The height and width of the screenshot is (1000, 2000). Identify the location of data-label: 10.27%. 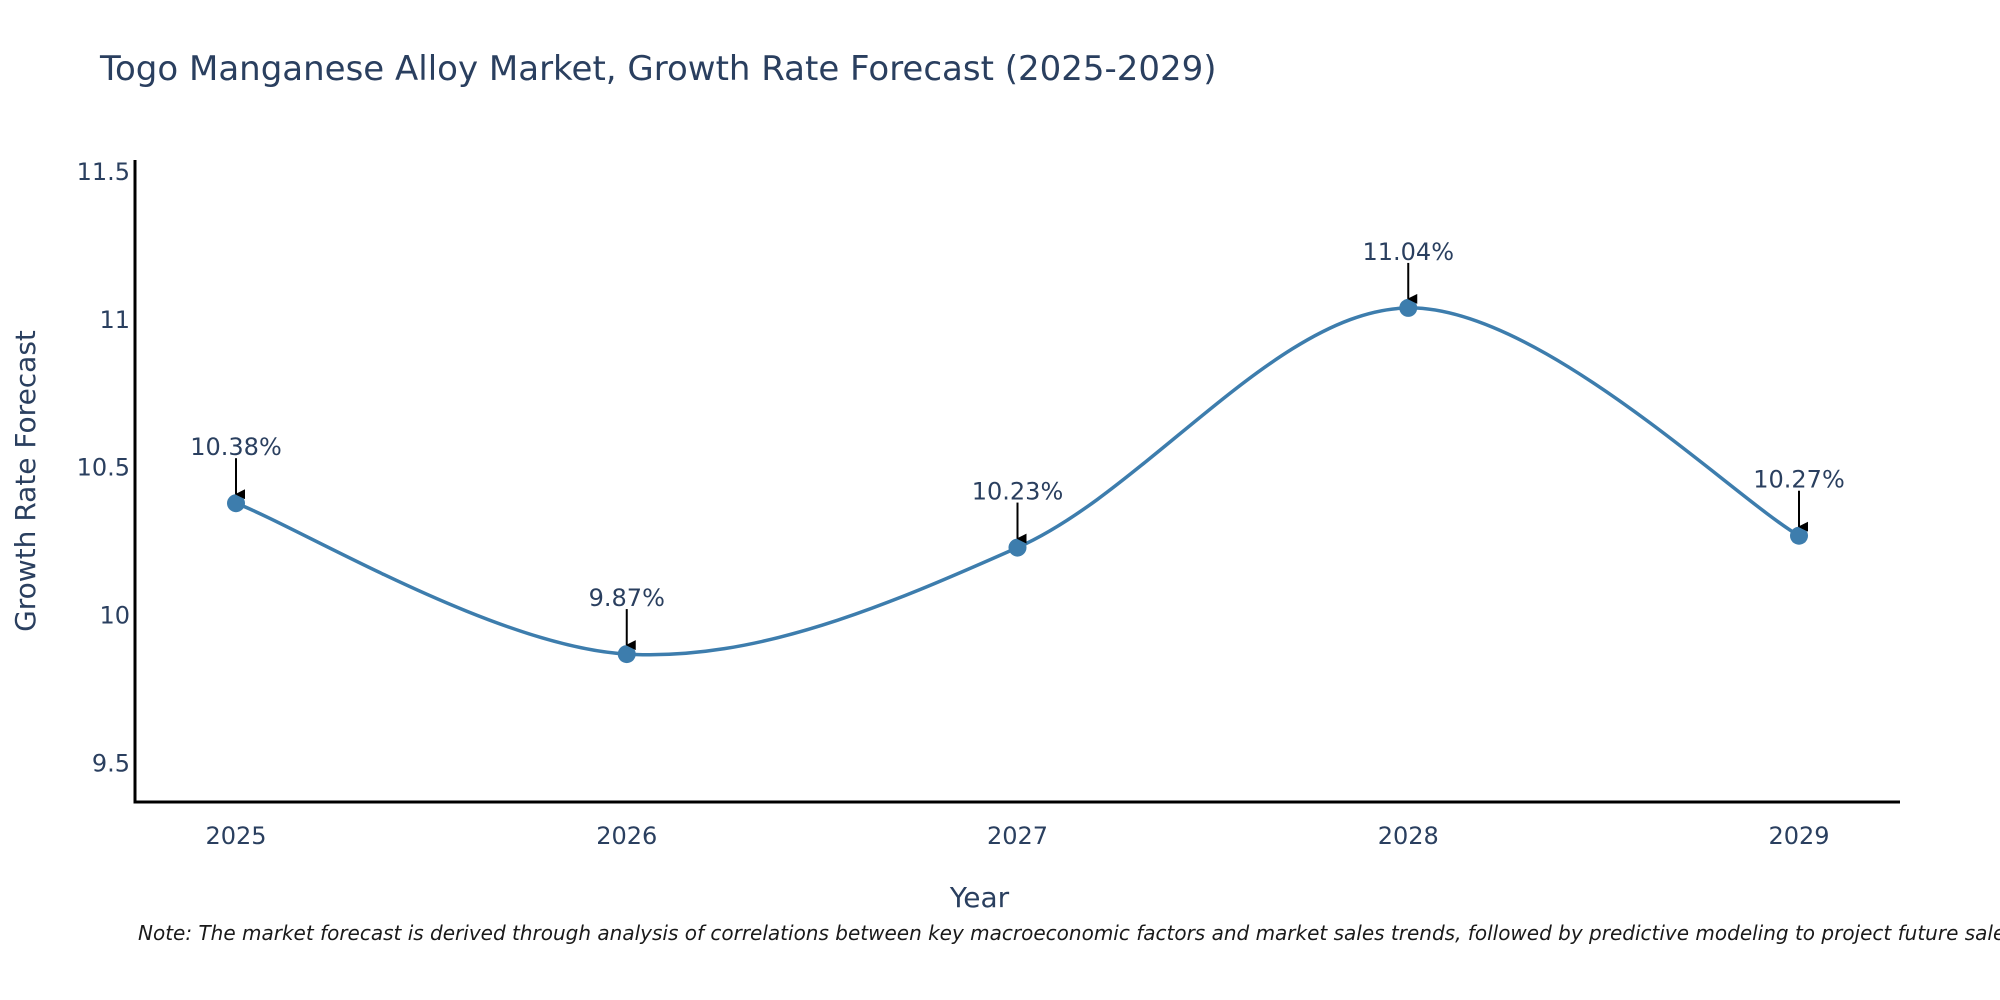
(1799, 480).